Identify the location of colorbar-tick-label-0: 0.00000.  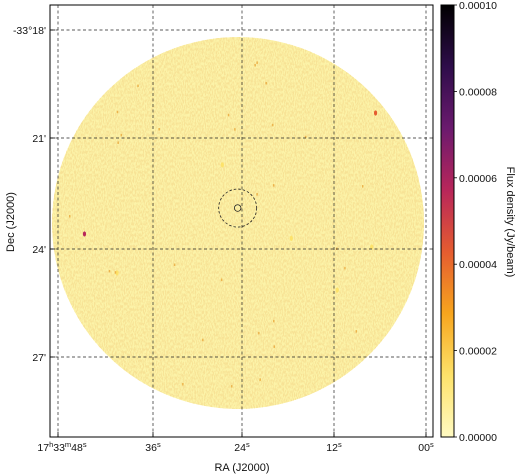
(478, 438).